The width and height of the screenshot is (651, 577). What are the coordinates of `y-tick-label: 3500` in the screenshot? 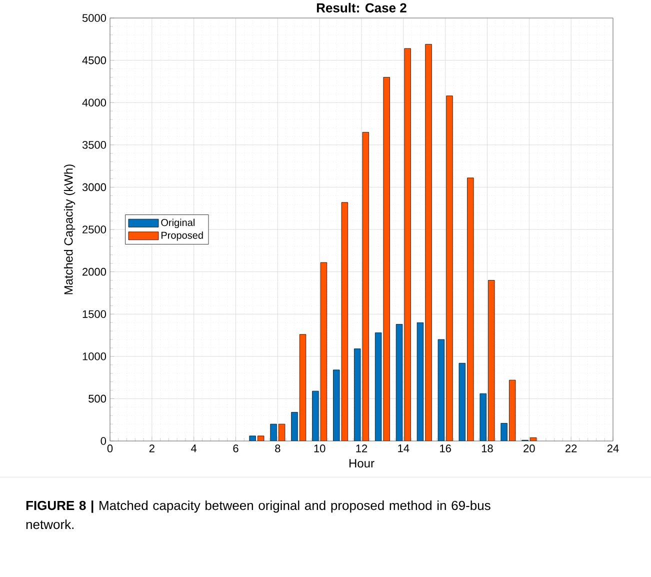 It's located at (94, 145).